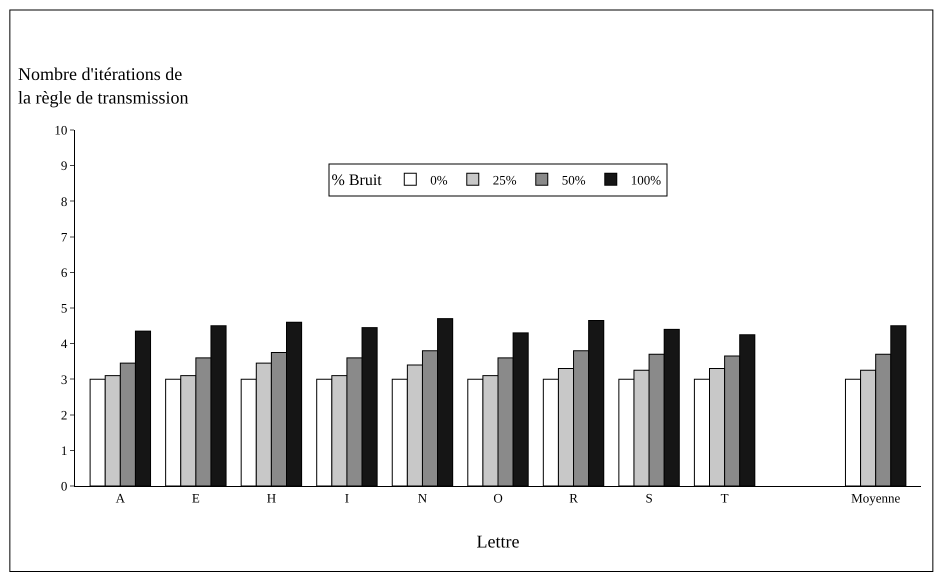  I want to click on x-tick-label: T, so click(724, 498).